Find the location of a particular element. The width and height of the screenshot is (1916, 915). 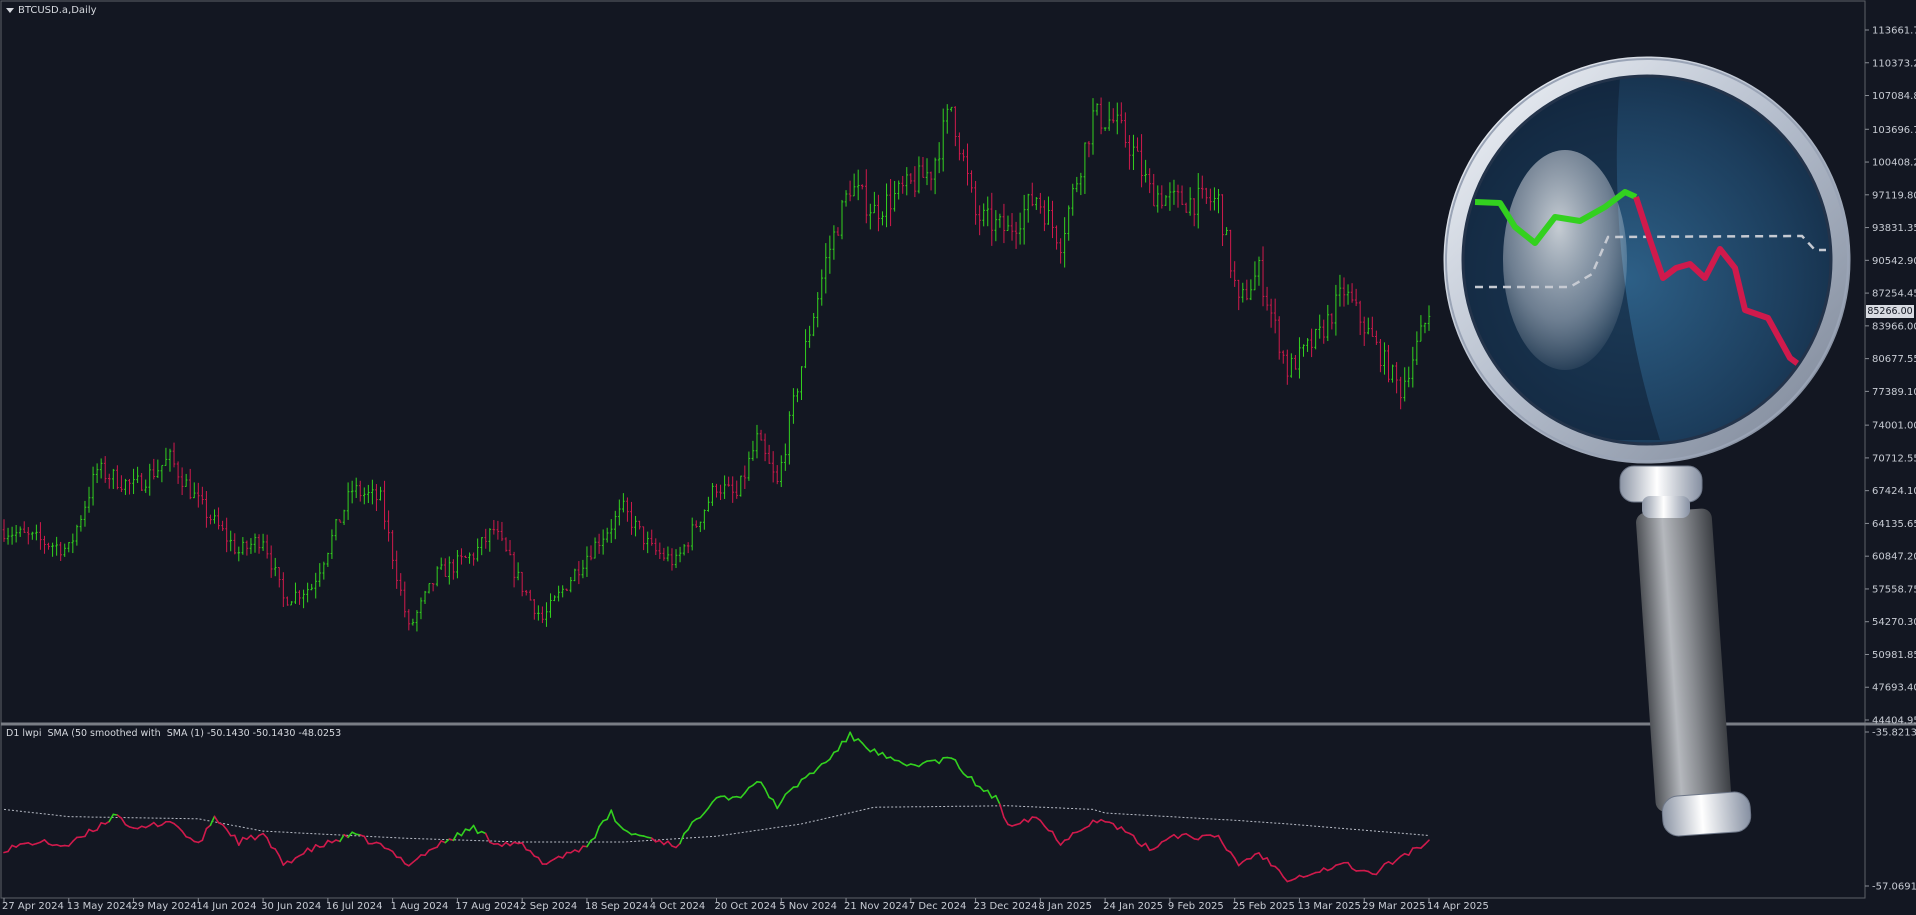

price-tick-label: 83966.00 is located at coordinates (1894, 326).